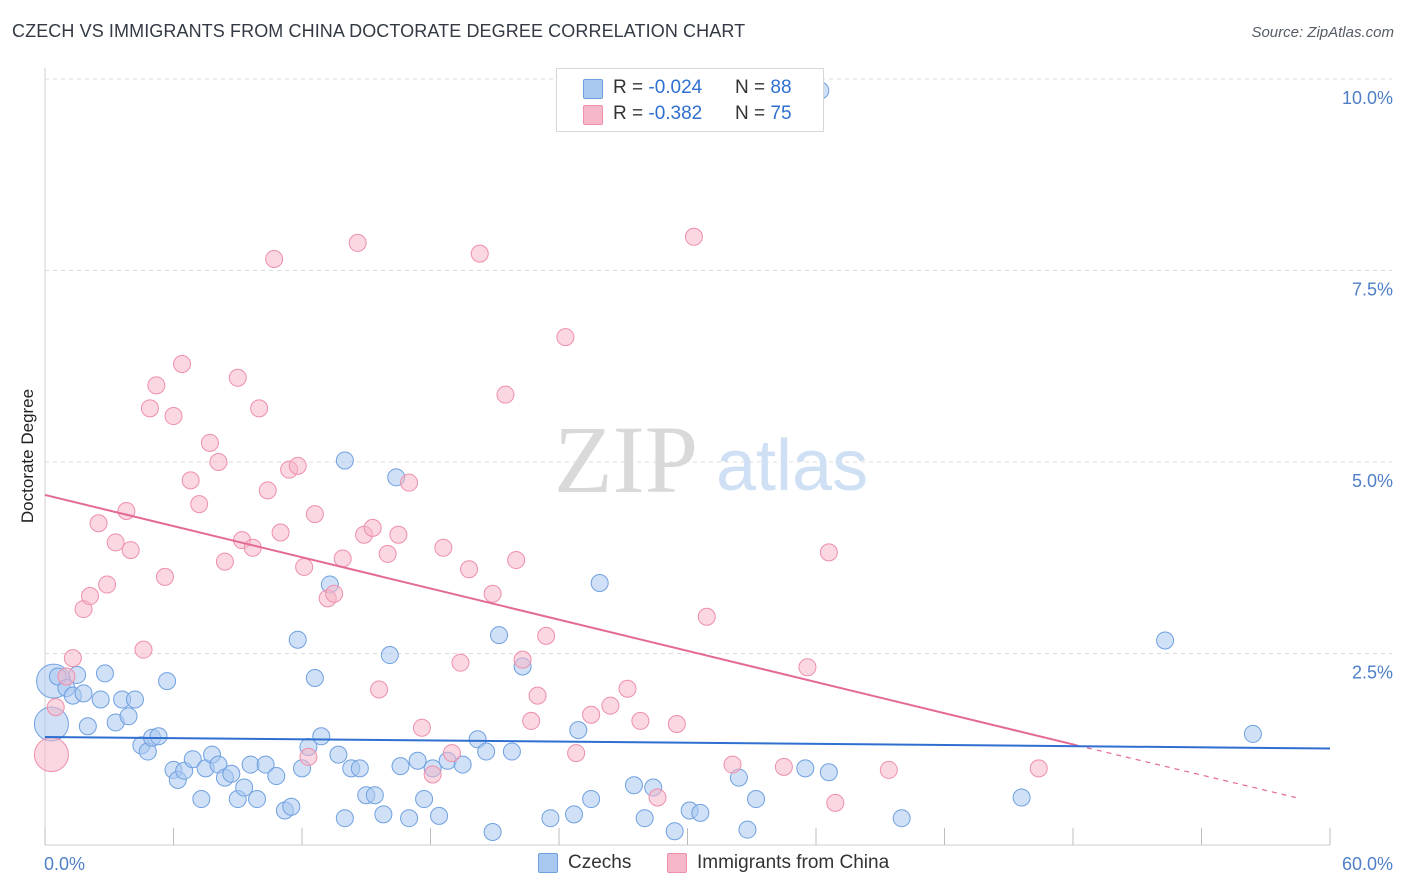  I want to click on legend-r: R = -0.024, so click(657, 88).